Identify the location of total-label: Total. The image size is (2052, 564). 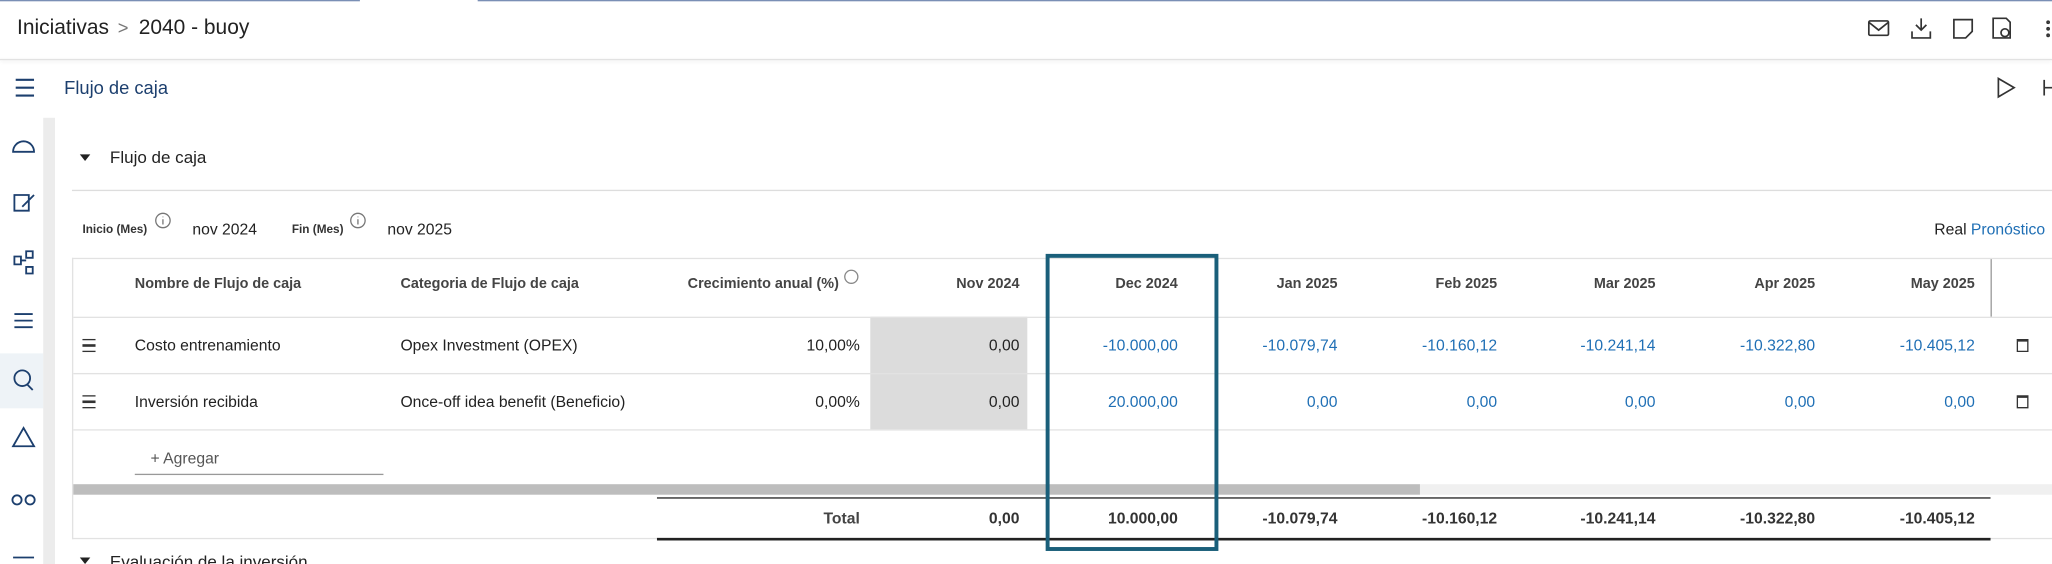
(841, 518).